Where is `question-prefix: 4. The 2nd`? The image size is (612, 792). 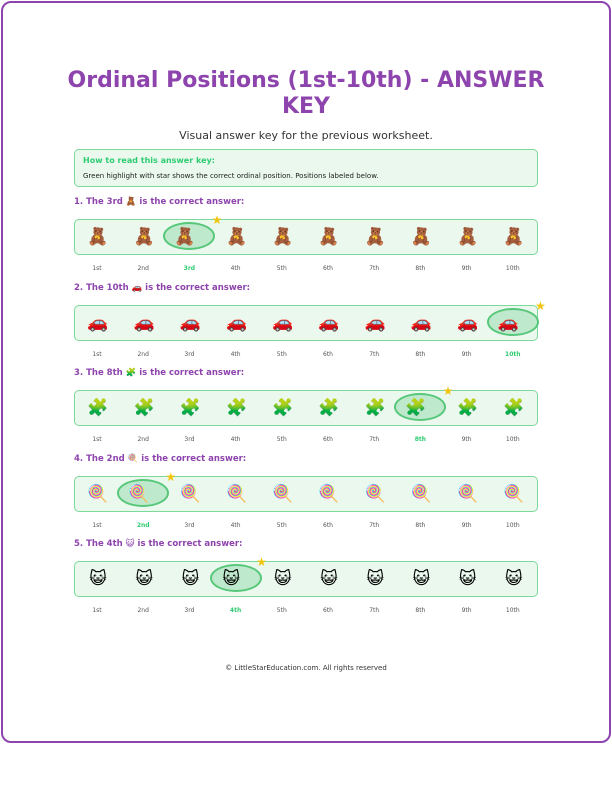
question-prefix: 4. The 2nd is located at coordinates (99, 458).